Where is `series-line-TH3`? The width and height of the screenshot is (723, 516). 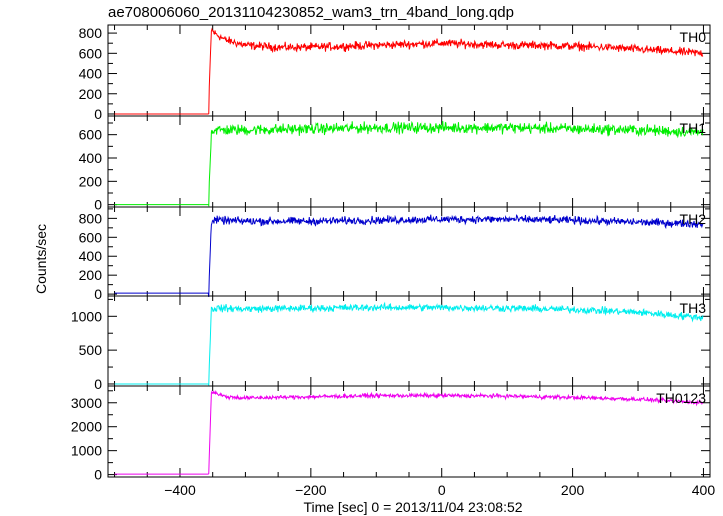
series-line-TH3 is located at coordinates (409, 344).